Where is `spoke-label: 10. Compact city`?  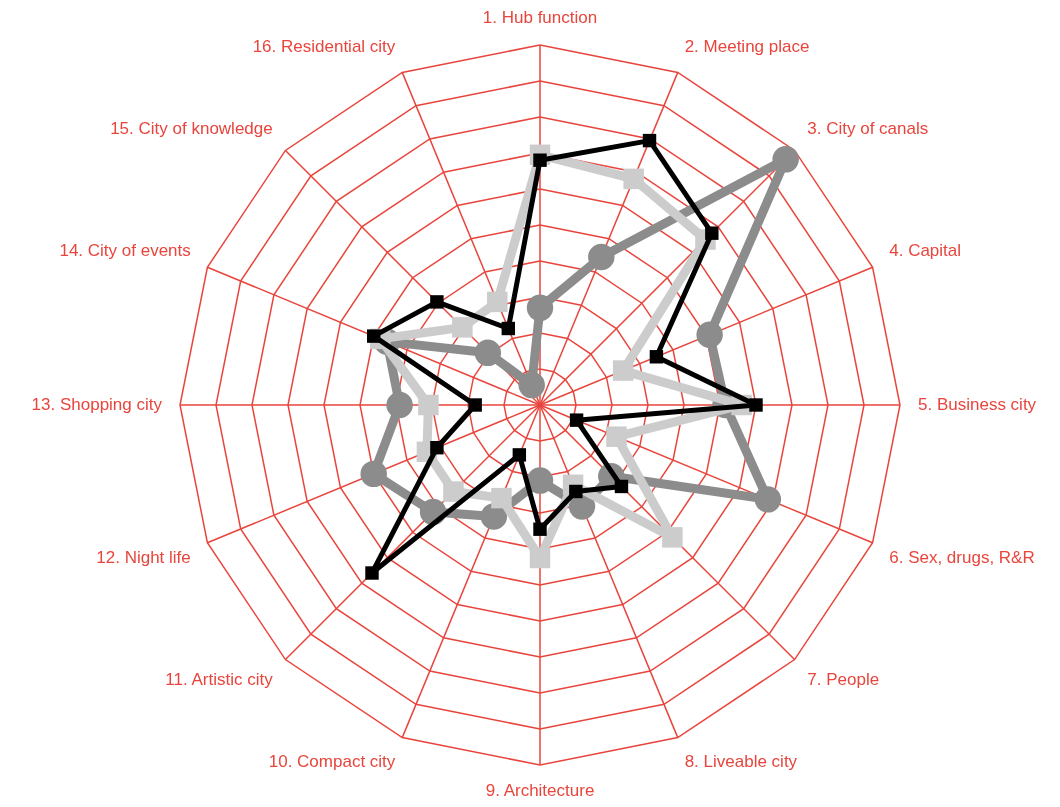 spoke-label: 10. Compact city is located at coordinates (332, 762).